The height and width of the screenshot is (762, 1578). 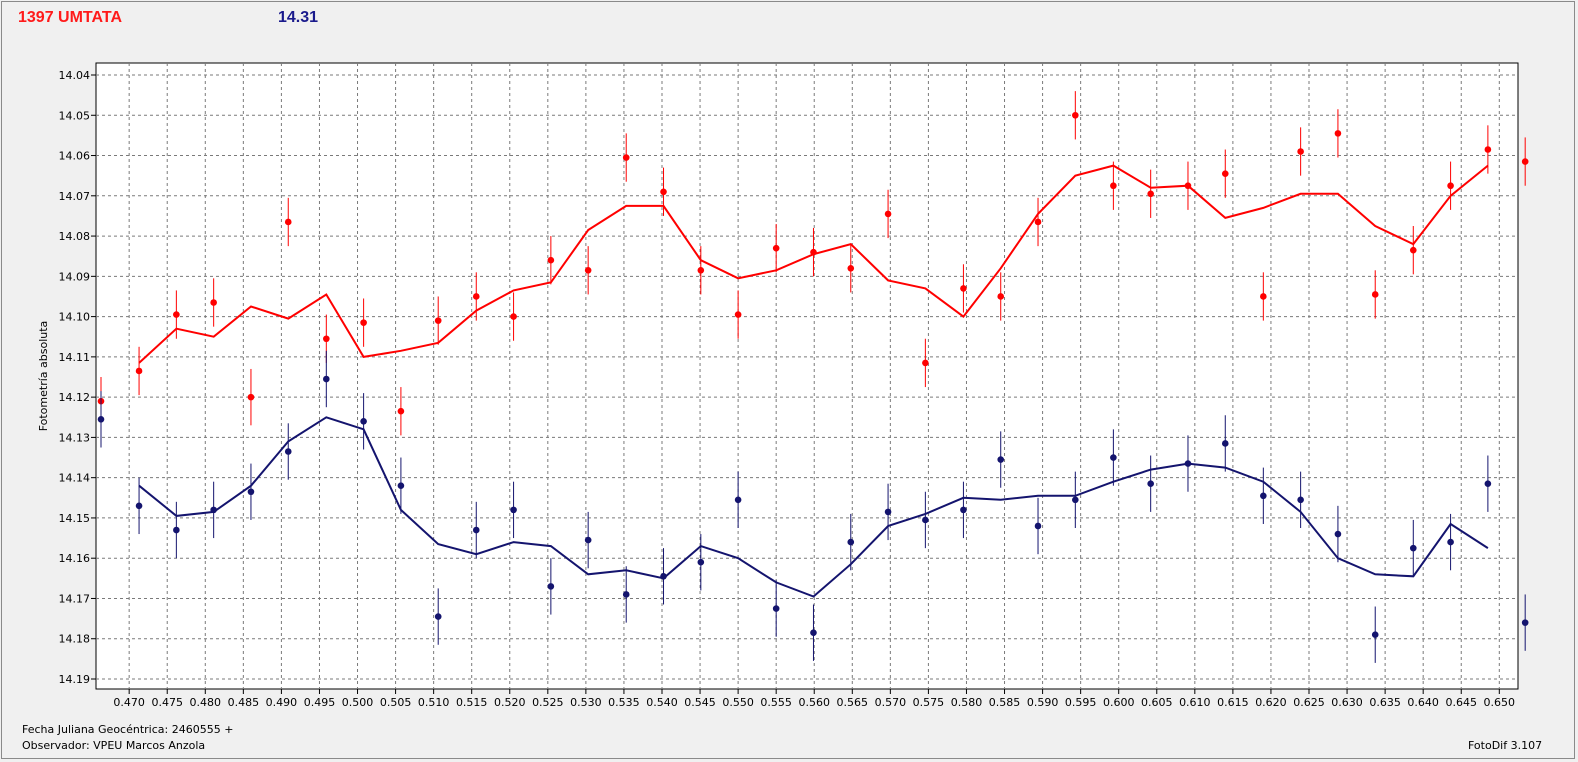 I want to click on x-tick-label: 0.650, so click(x=1500, y=702).